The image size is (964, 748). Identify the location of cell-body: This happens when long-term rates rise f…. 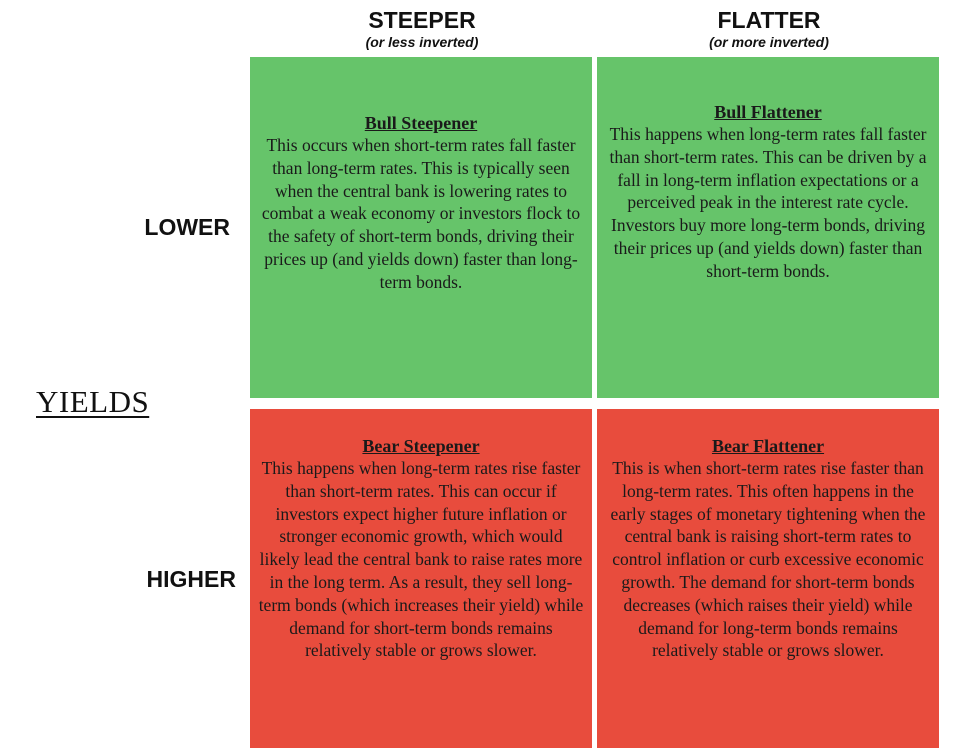
(421, 559).